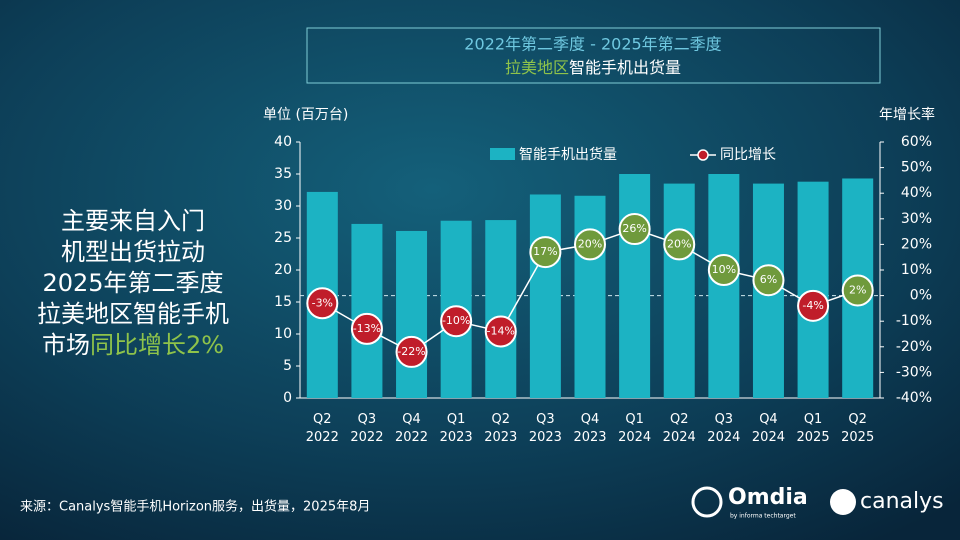  I want to click on x-tick-label: Q1 2025, so click(813, 428).